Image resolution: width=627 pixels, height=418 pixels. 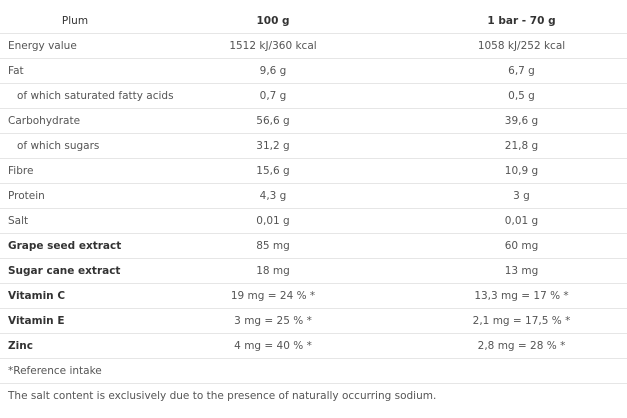 I want to click on value-per-100g: 15,6 g, so click(x=273, y=171).